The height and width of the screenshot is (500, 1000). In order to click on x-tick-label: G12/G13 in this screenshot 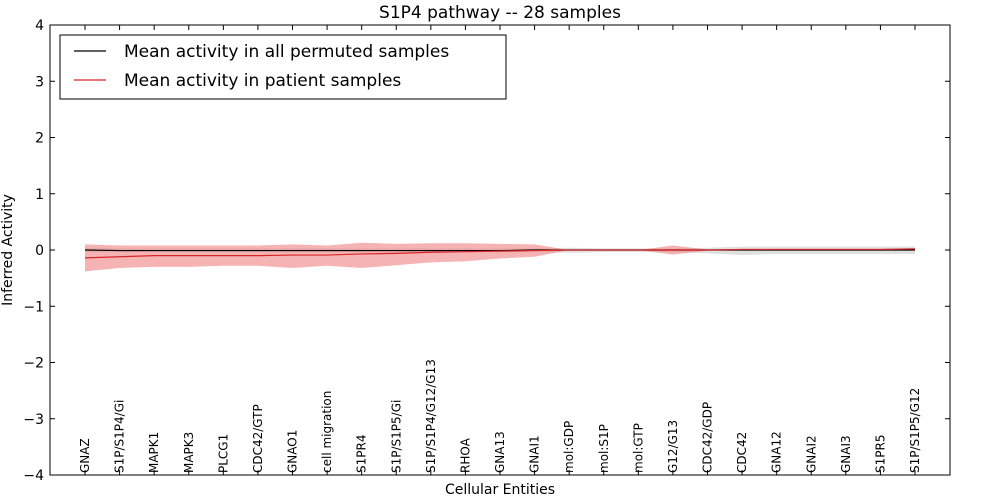, I will do `click(673, 446)`.